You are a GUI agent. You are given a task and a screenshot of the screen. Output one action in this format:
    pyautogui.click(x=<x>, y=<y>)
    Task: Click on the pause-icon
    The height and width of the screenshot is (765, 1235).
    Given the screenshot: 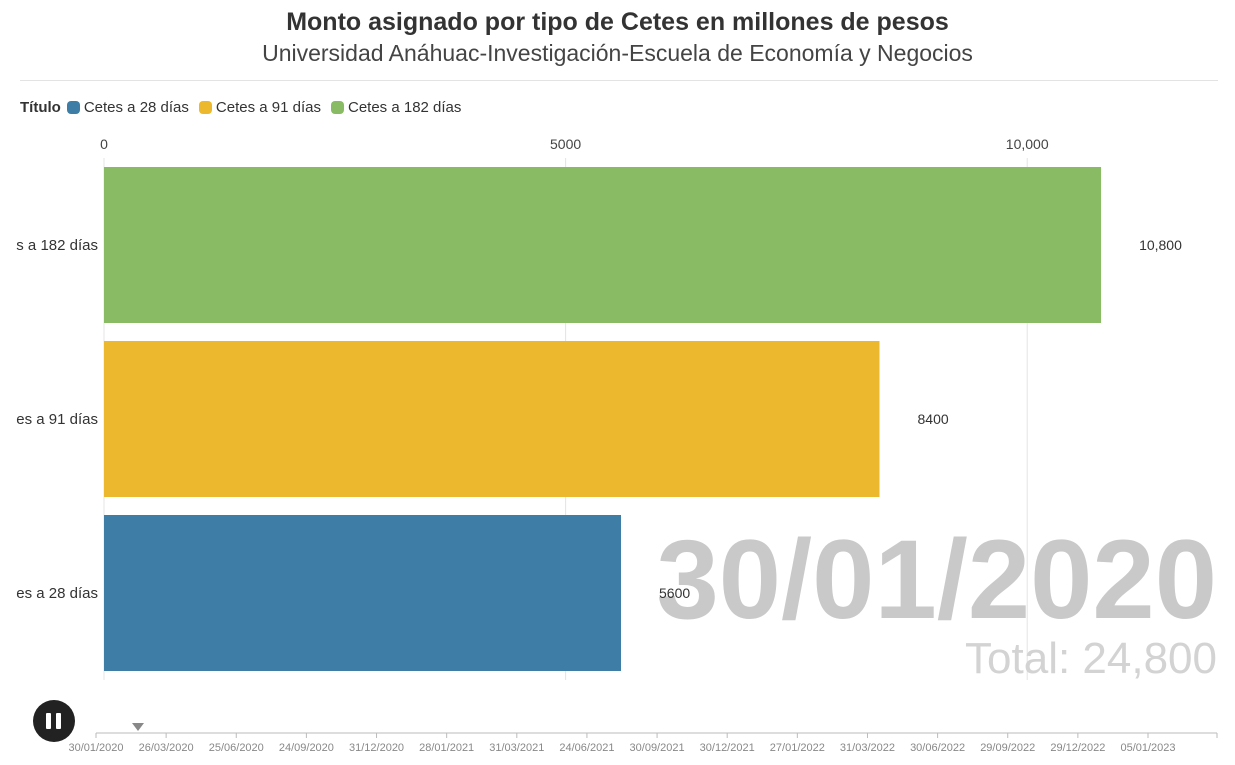 What is the action you would take?
    pyautogui.click(x=48, y=721)
    